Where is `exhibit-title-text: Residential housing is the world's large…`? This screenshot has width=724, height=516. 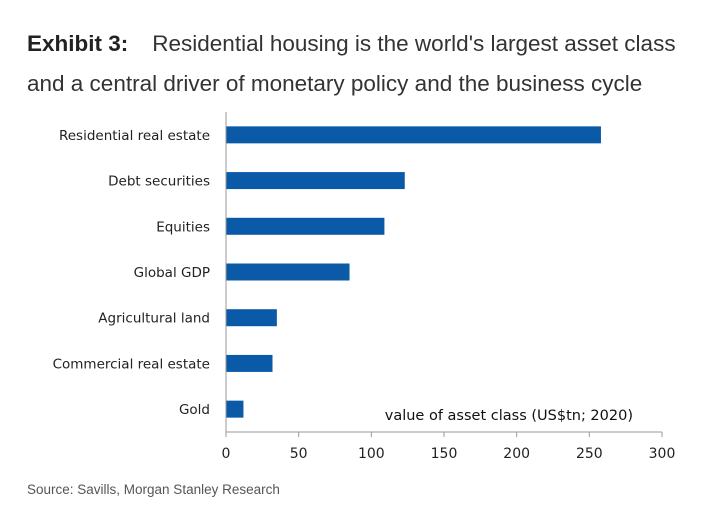 exhibit-title-text: Residential housing is the world's large… is located at coordinates (351, 63).